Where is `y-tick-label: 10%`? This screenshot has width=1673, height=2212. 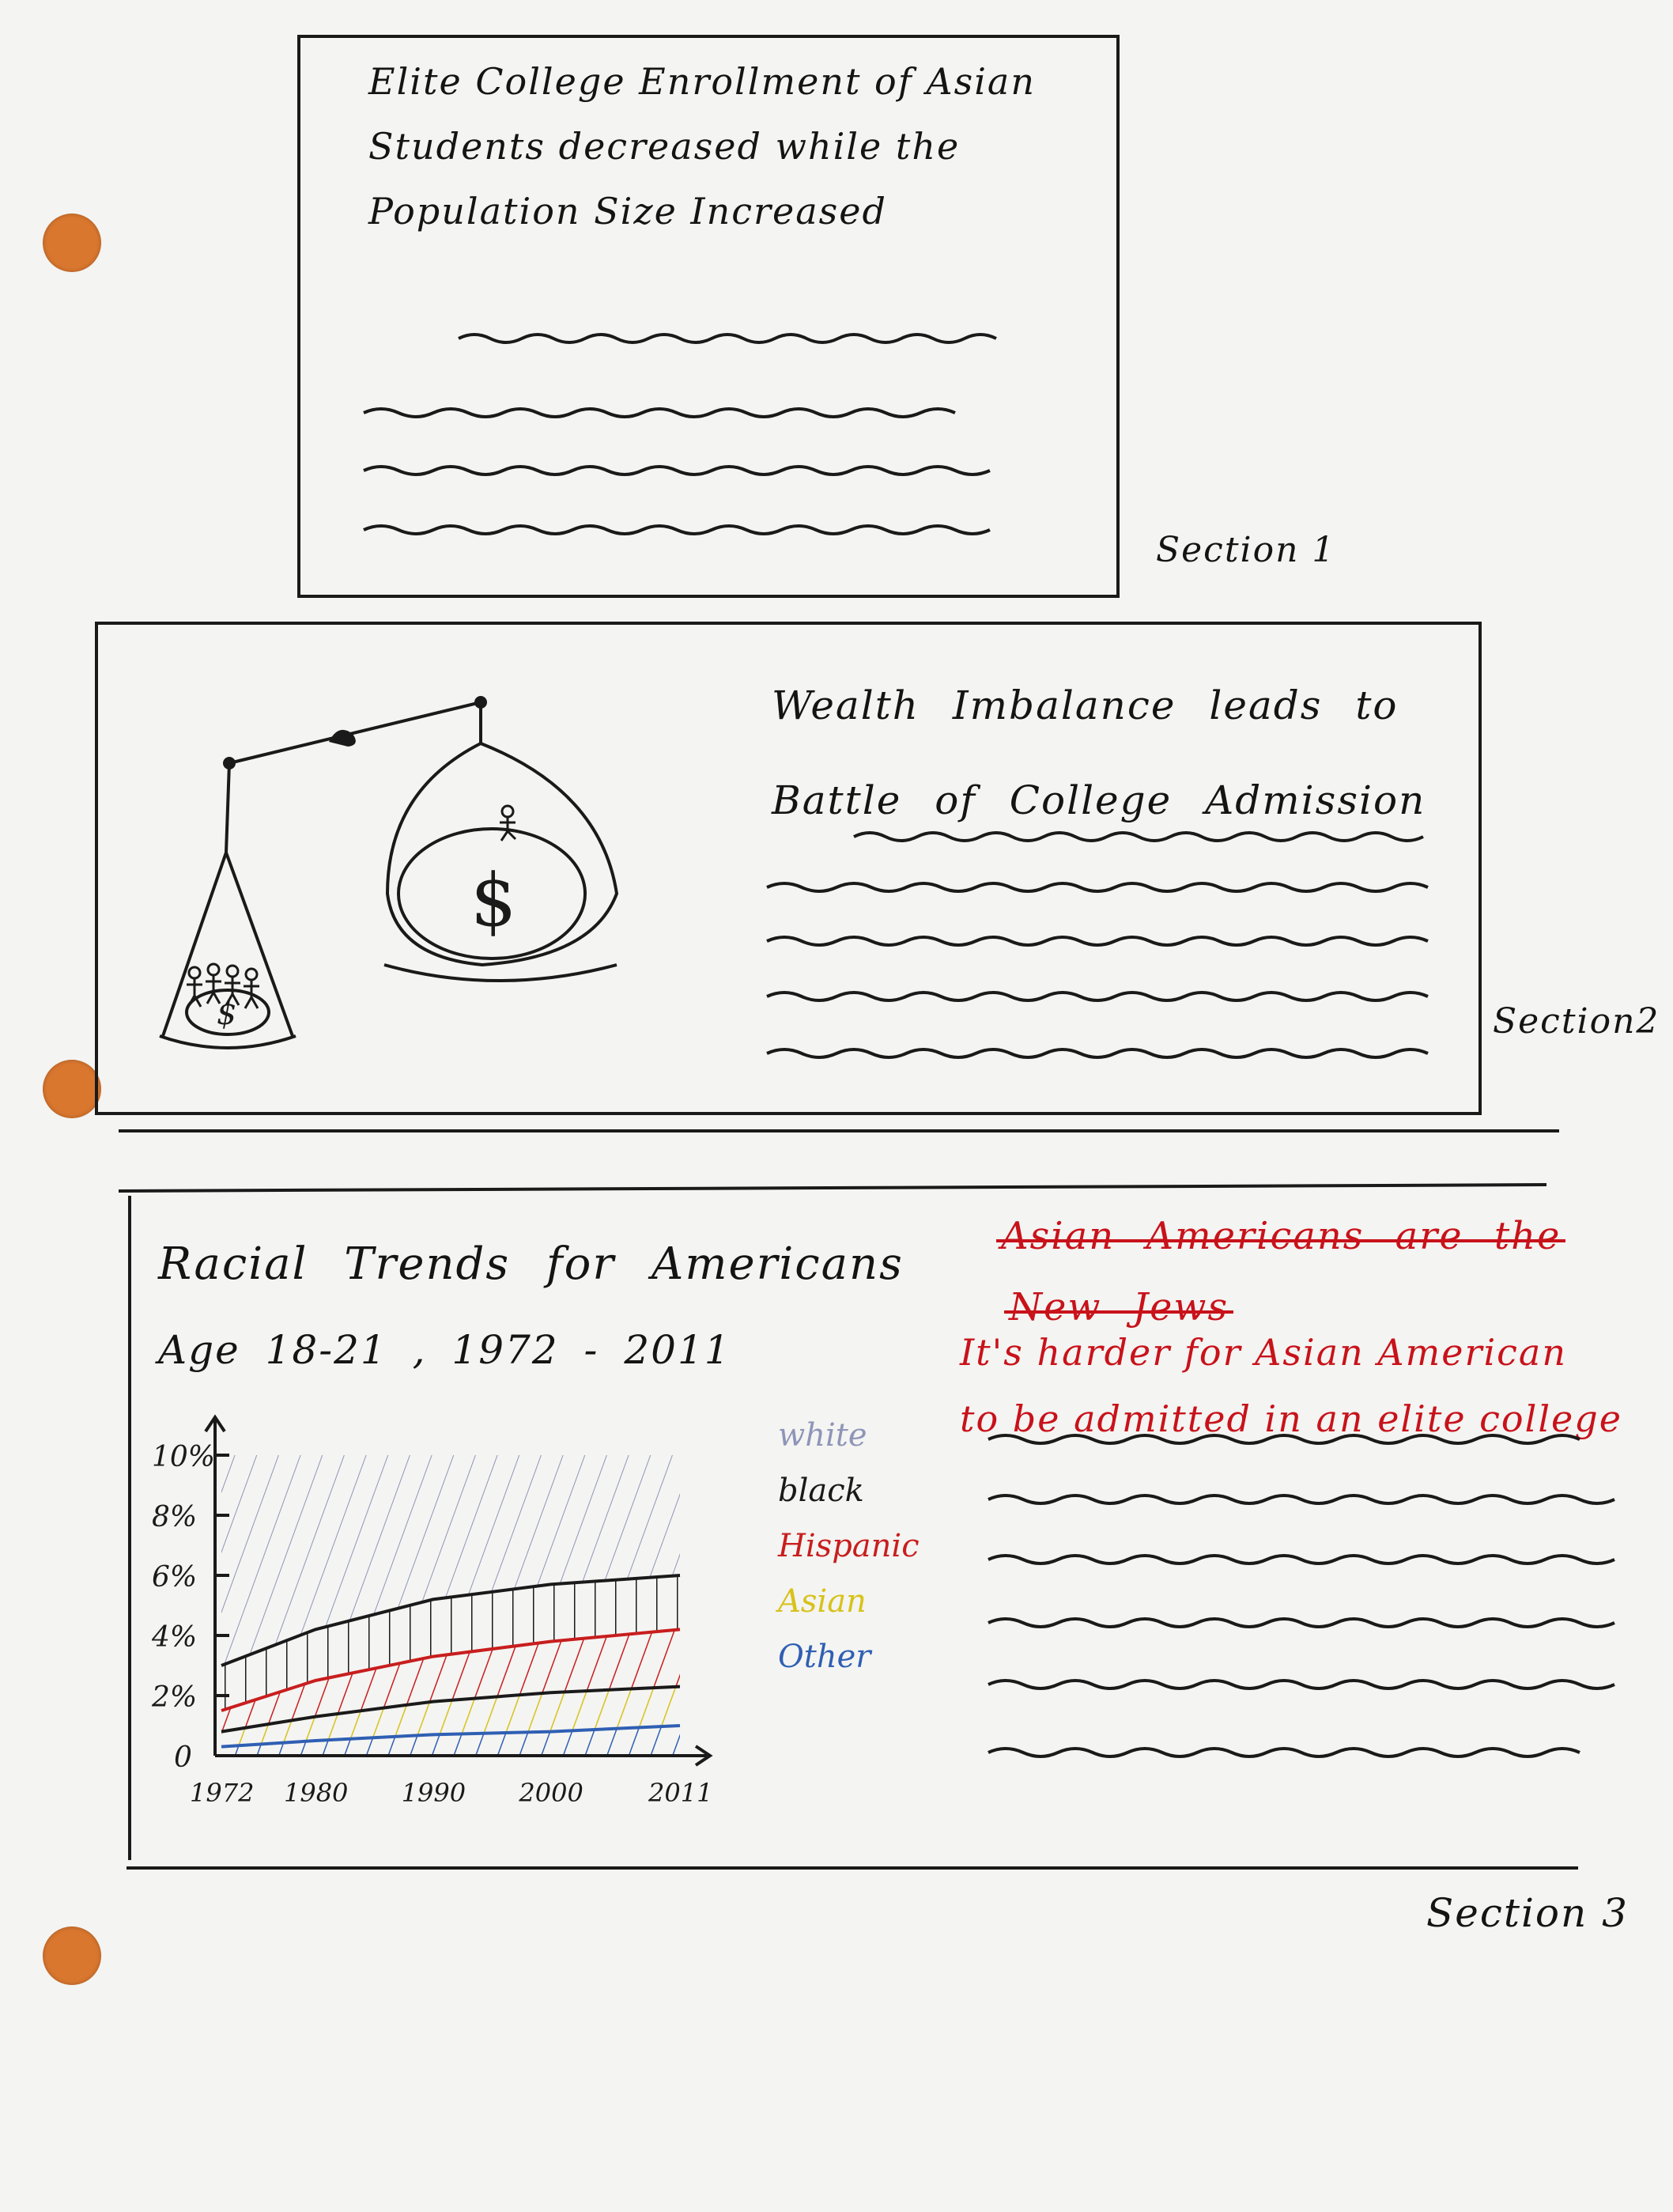
y-tick-label: 10% is located at coordinates (184, 1457).